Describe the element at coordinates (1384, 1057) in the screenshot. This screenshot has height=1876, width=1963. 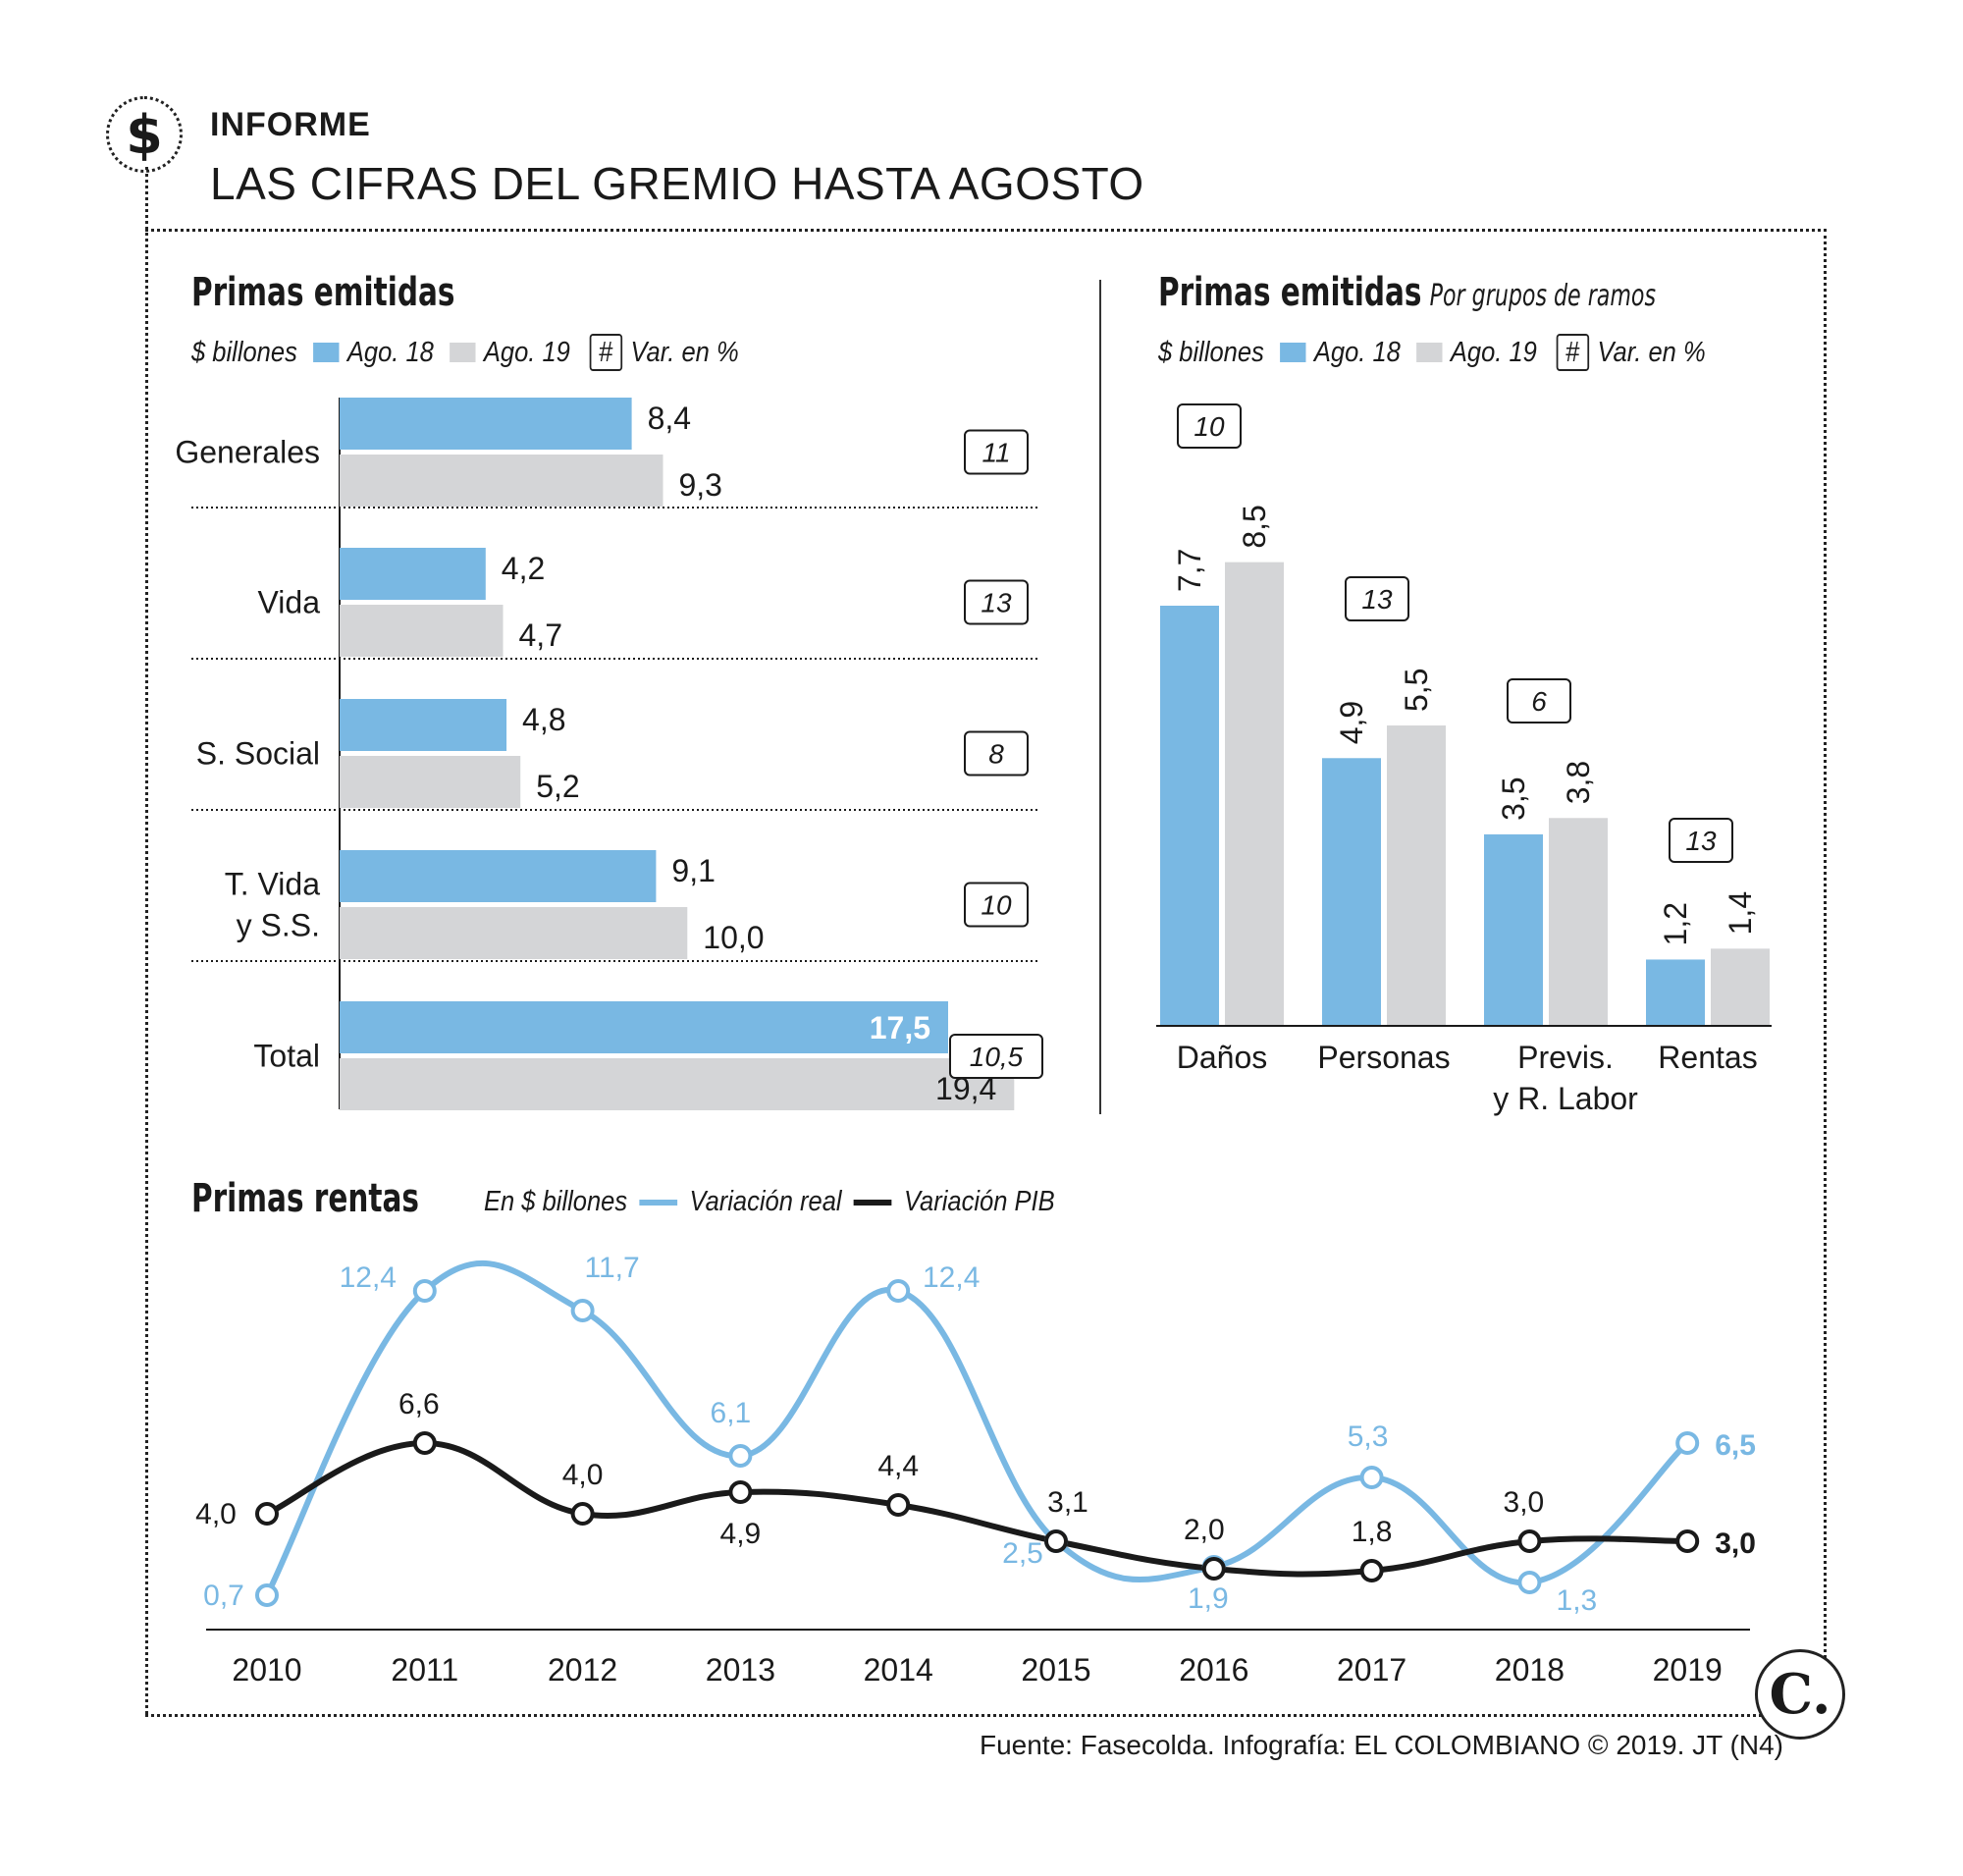
I see `vbar-category-label: Personas` at that location.